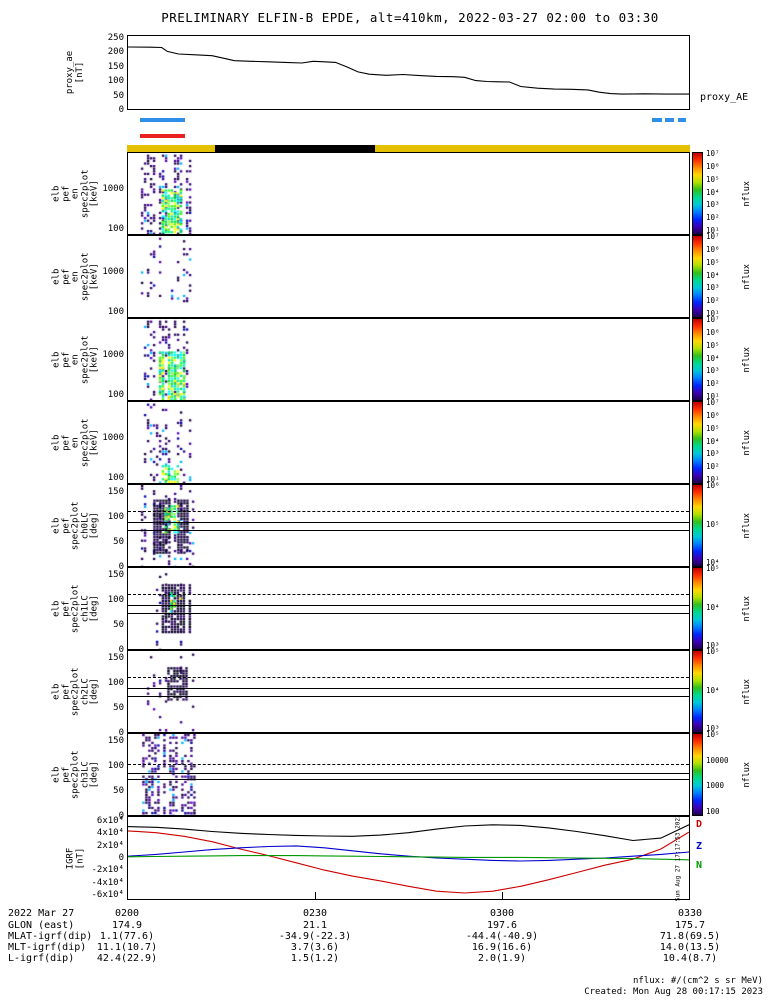 The width and height of the screenshot is (775, 1000). What do you see at coordinates (408, 691) in the screenshot?
I see `pa-spec-ch2lc-spectrogram-canvas` at bounding box center [408, 691].